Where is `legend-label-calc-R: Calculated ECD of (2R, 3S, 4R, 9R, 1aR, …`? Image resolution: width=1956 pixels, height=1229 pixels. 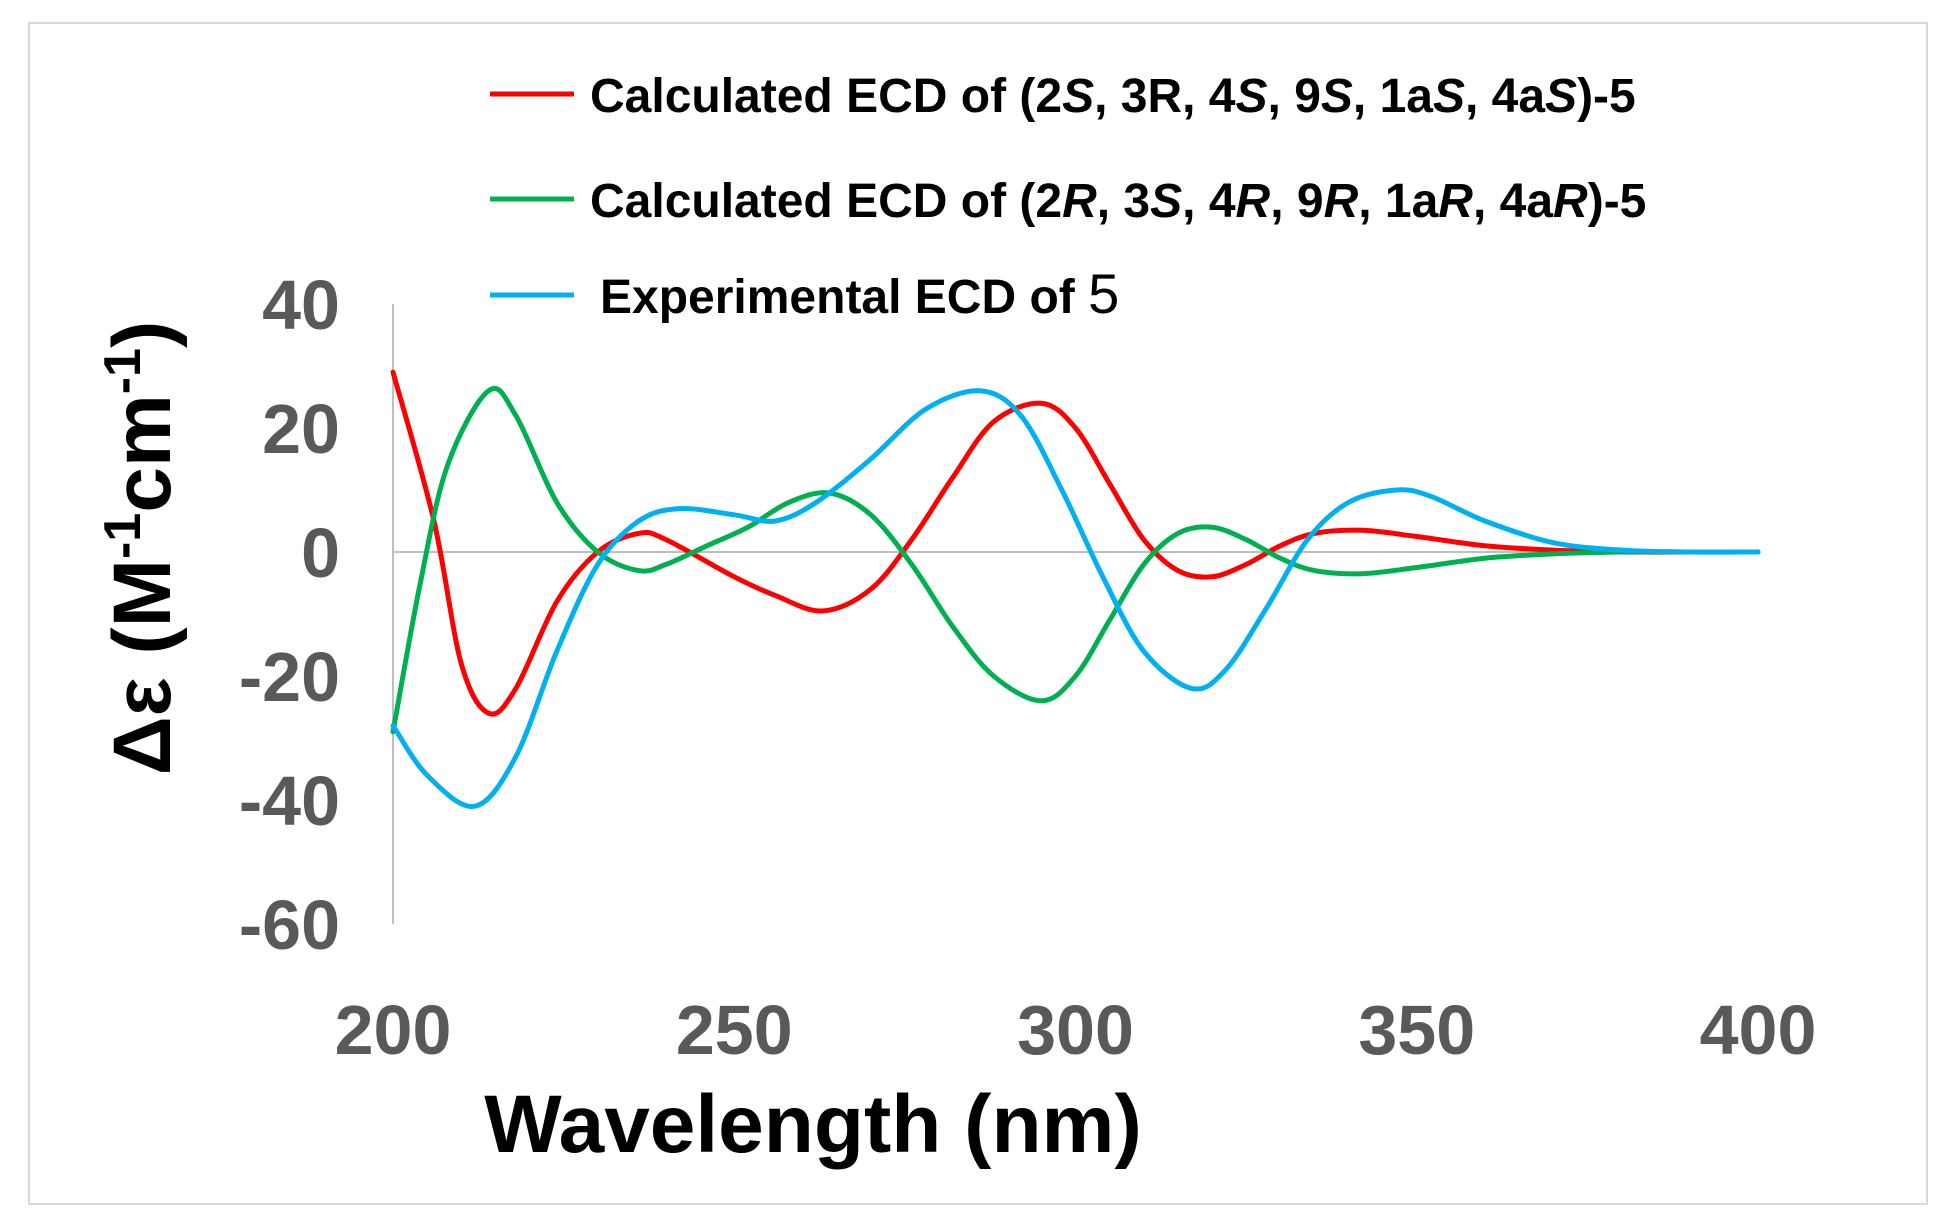 legend-label-calc-R: Calculated ECD of (2R, 3S, 4R, 9R, 1aR, … is located at coordinates (1118, 201).